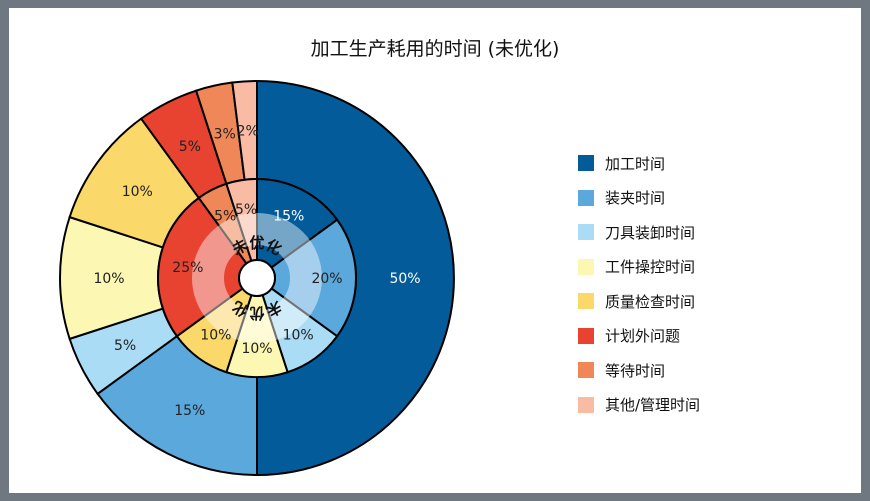 The image size is (870, 501). What do you see at coordinates (643, 336) in the screenshot?
I see `legend-label: 计划外问题` at bounding box center [643, 336].